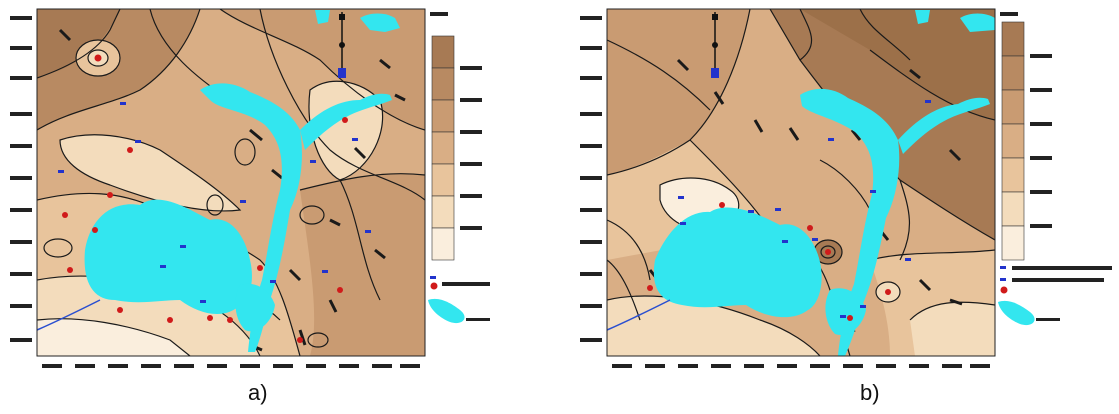  What do you see at coordinates (639, 315) in the screenshot?
I see `river-line-b` at bounding box center [639, 315].